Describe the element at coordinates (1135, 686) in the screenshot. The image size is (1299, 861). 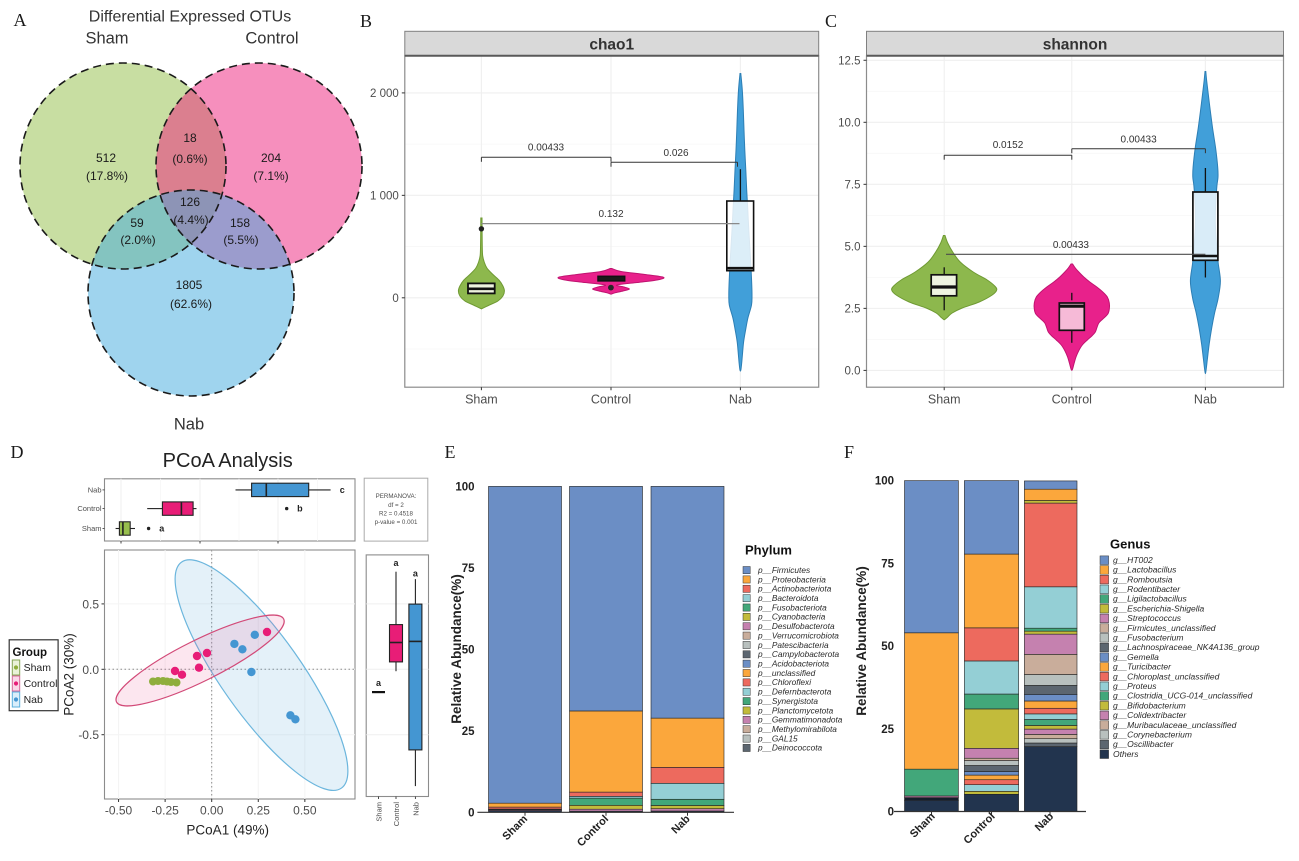
I see `svg-text: g__Proteus` at that location.